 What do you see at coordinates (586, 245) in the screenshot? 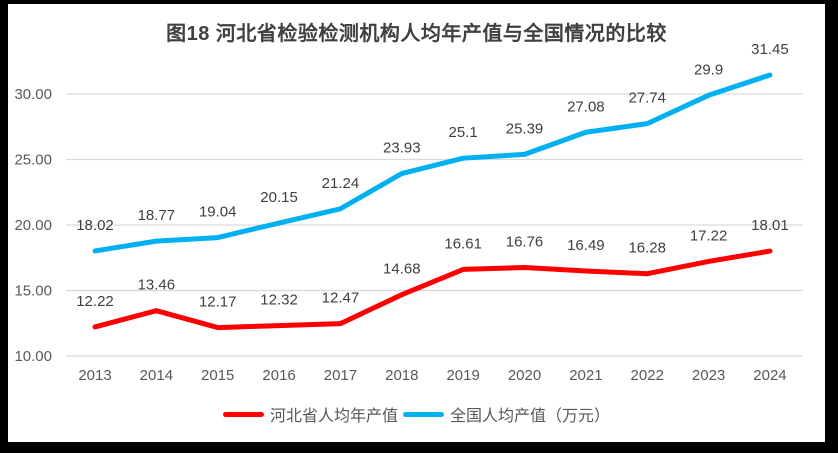
I see `data-label: 16.49` at bounding box center [586, 245].